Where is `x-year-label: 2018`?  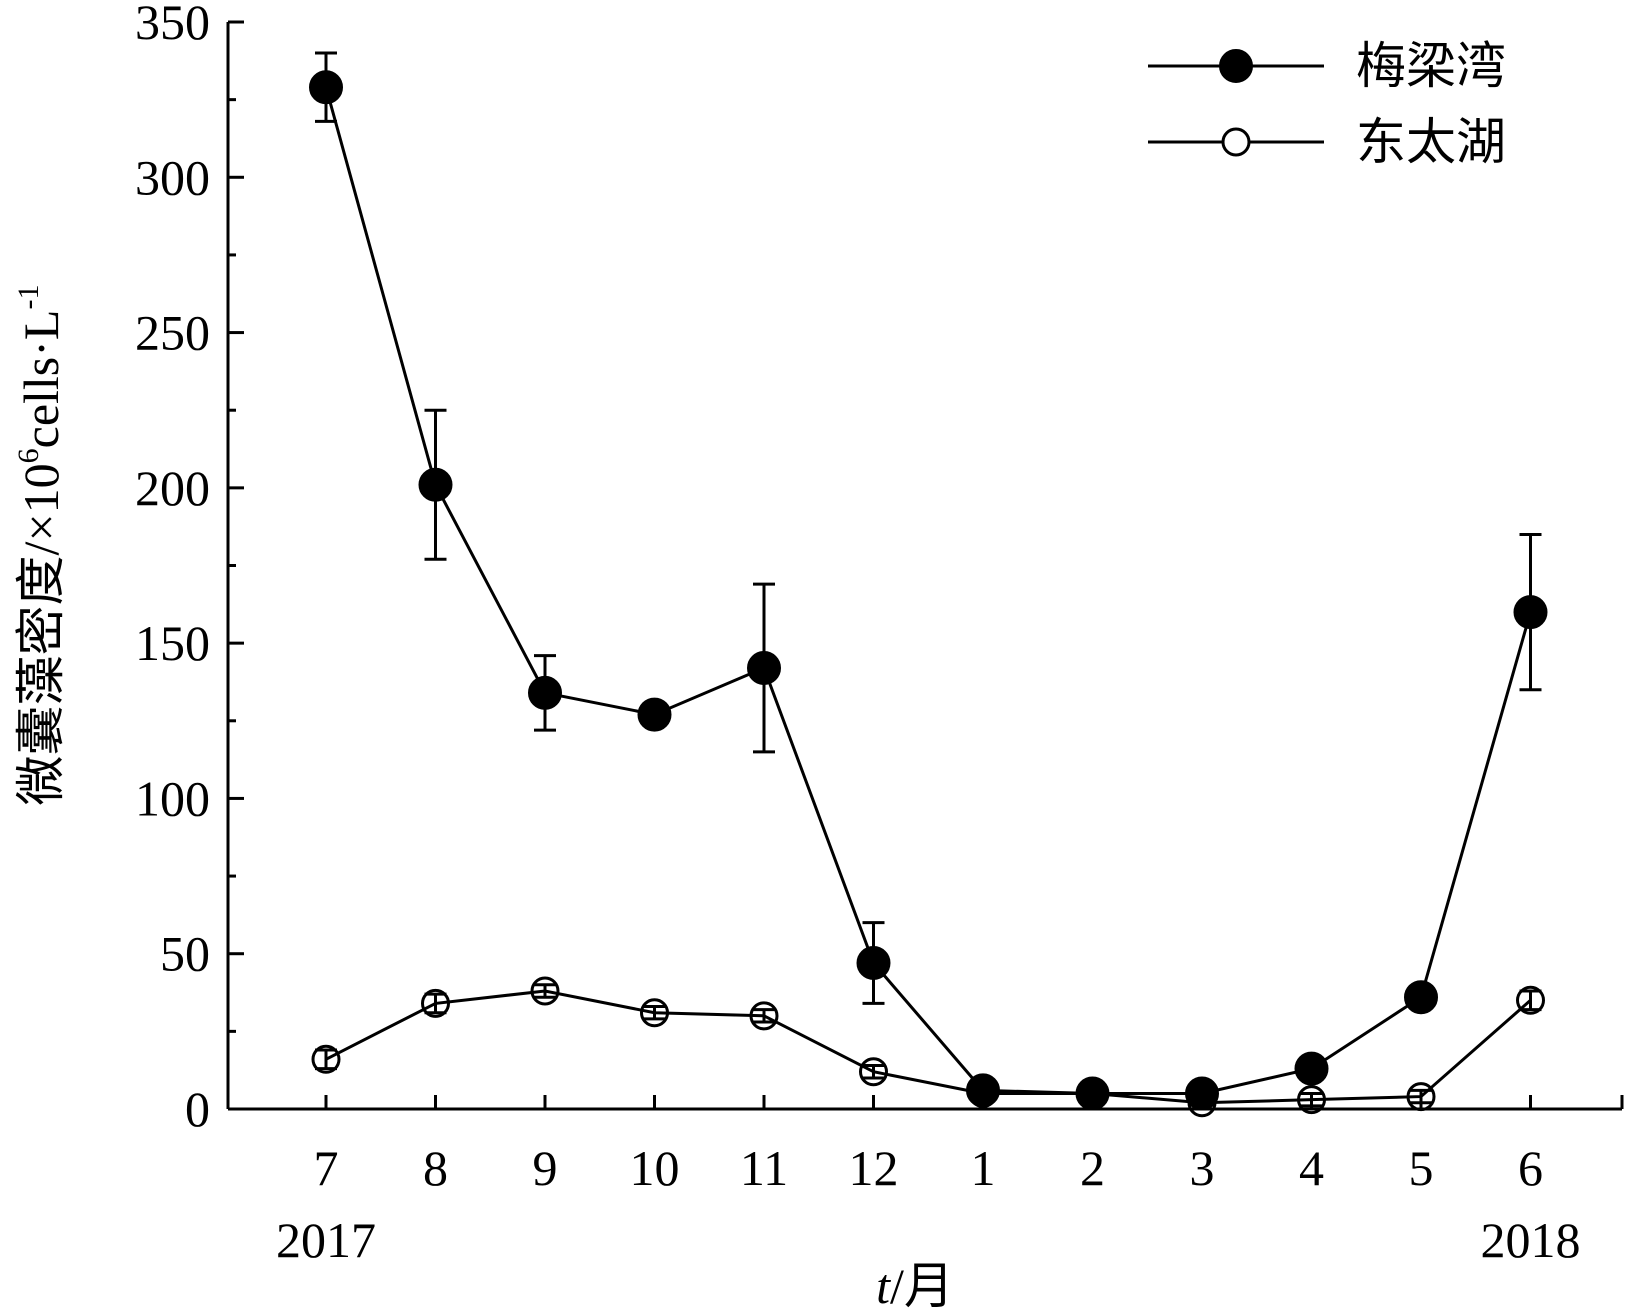
x-year-label: 2018 is located at coordinates (1531, 1240).